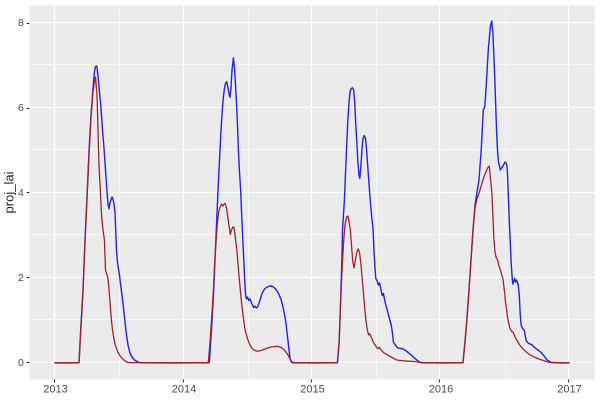 The width and height of the screenshot is (600, 400). I want to click on svg-text: 2, so click(21, 278).